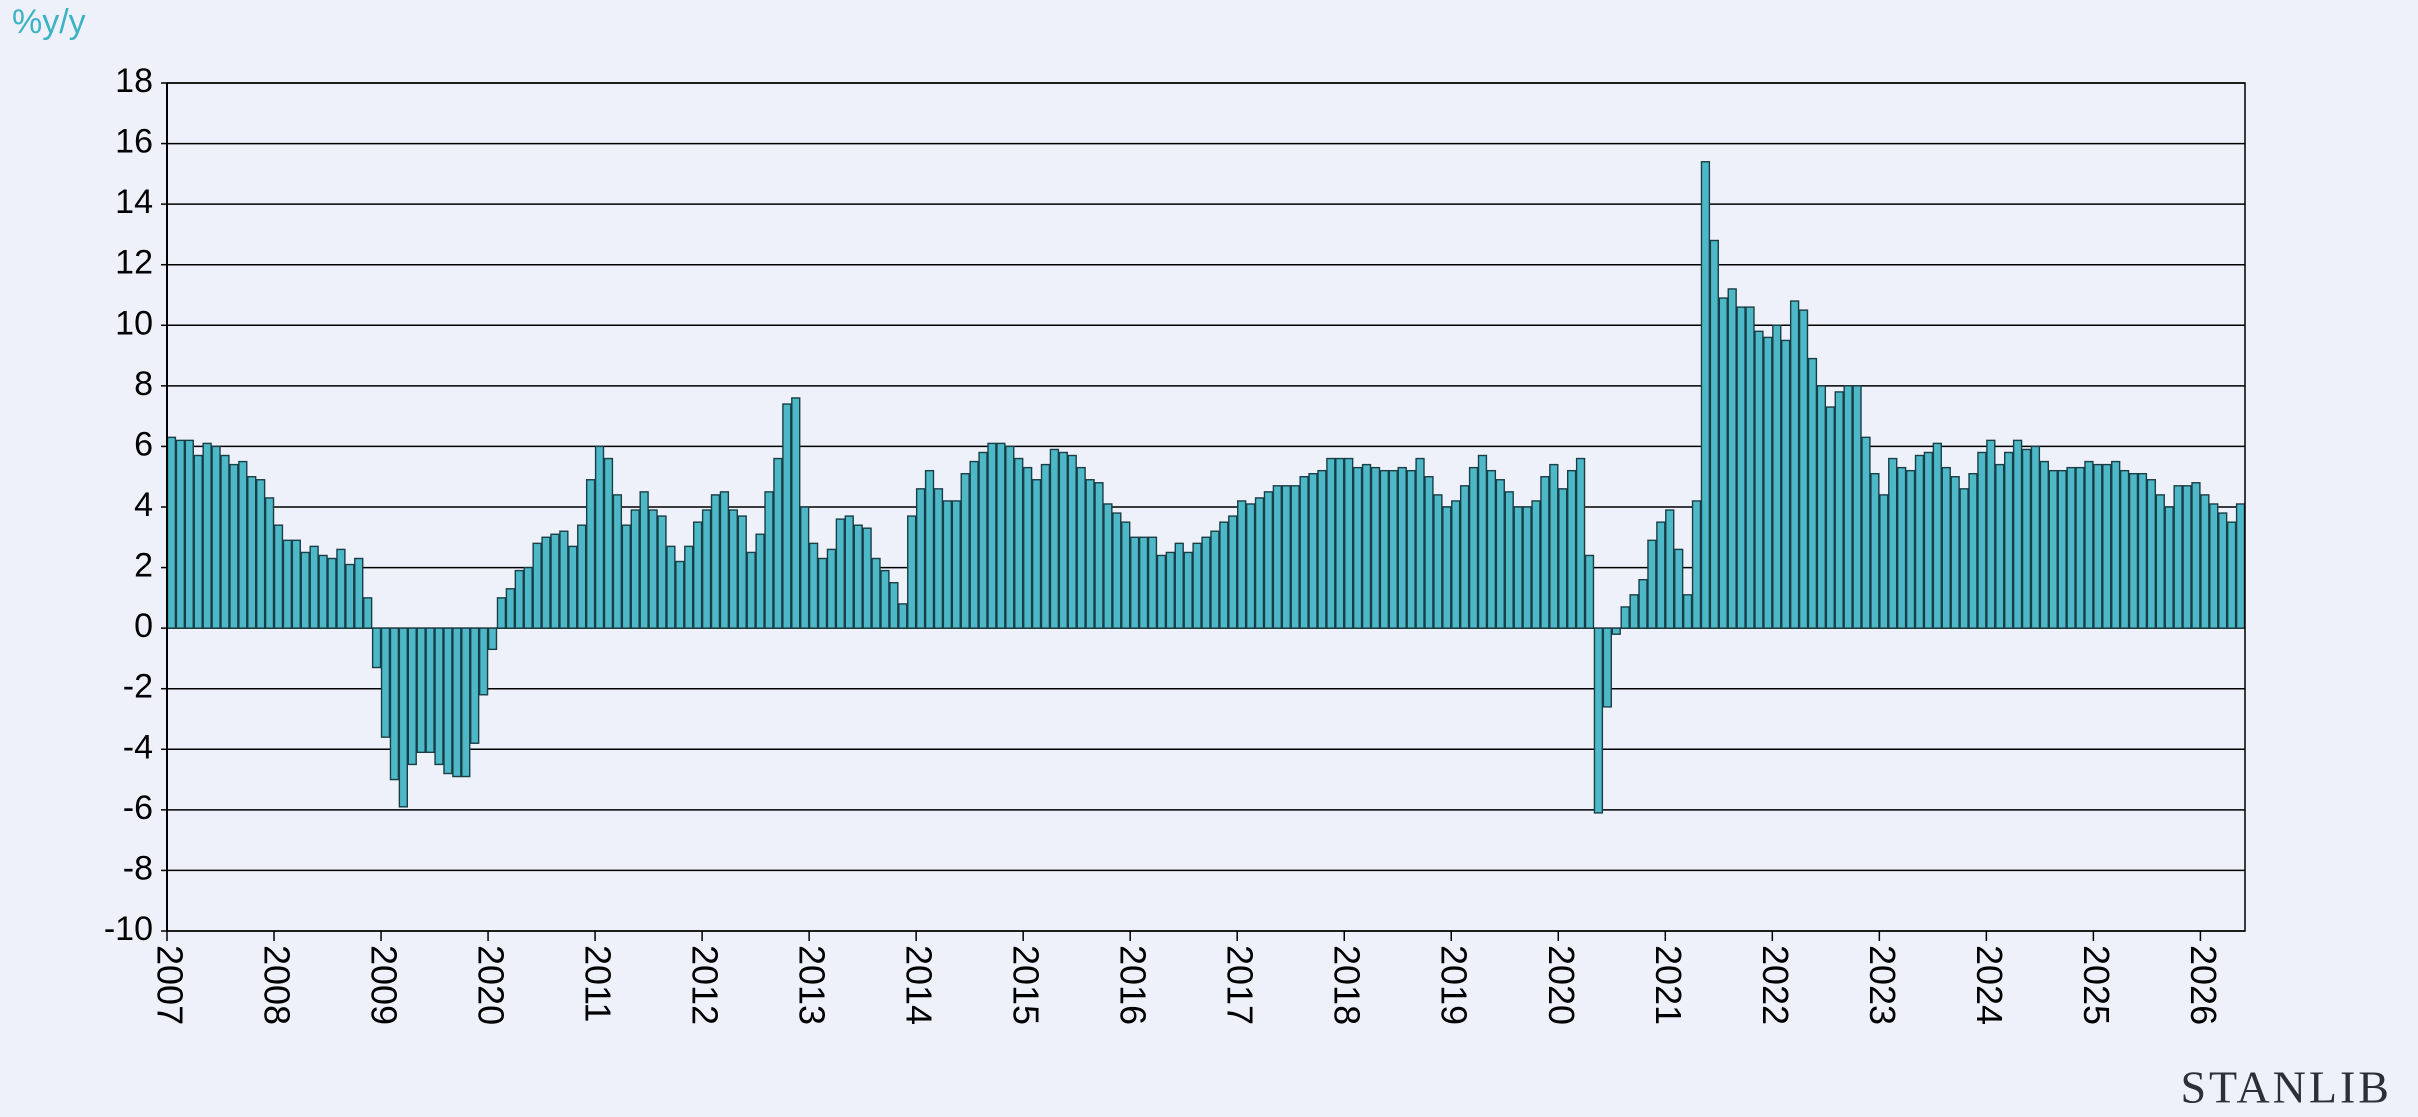  What do you see at coordinates (49, 22) in the screenshot?
I see `y-axis-label: %y/y` at bounding box center [49, 22].